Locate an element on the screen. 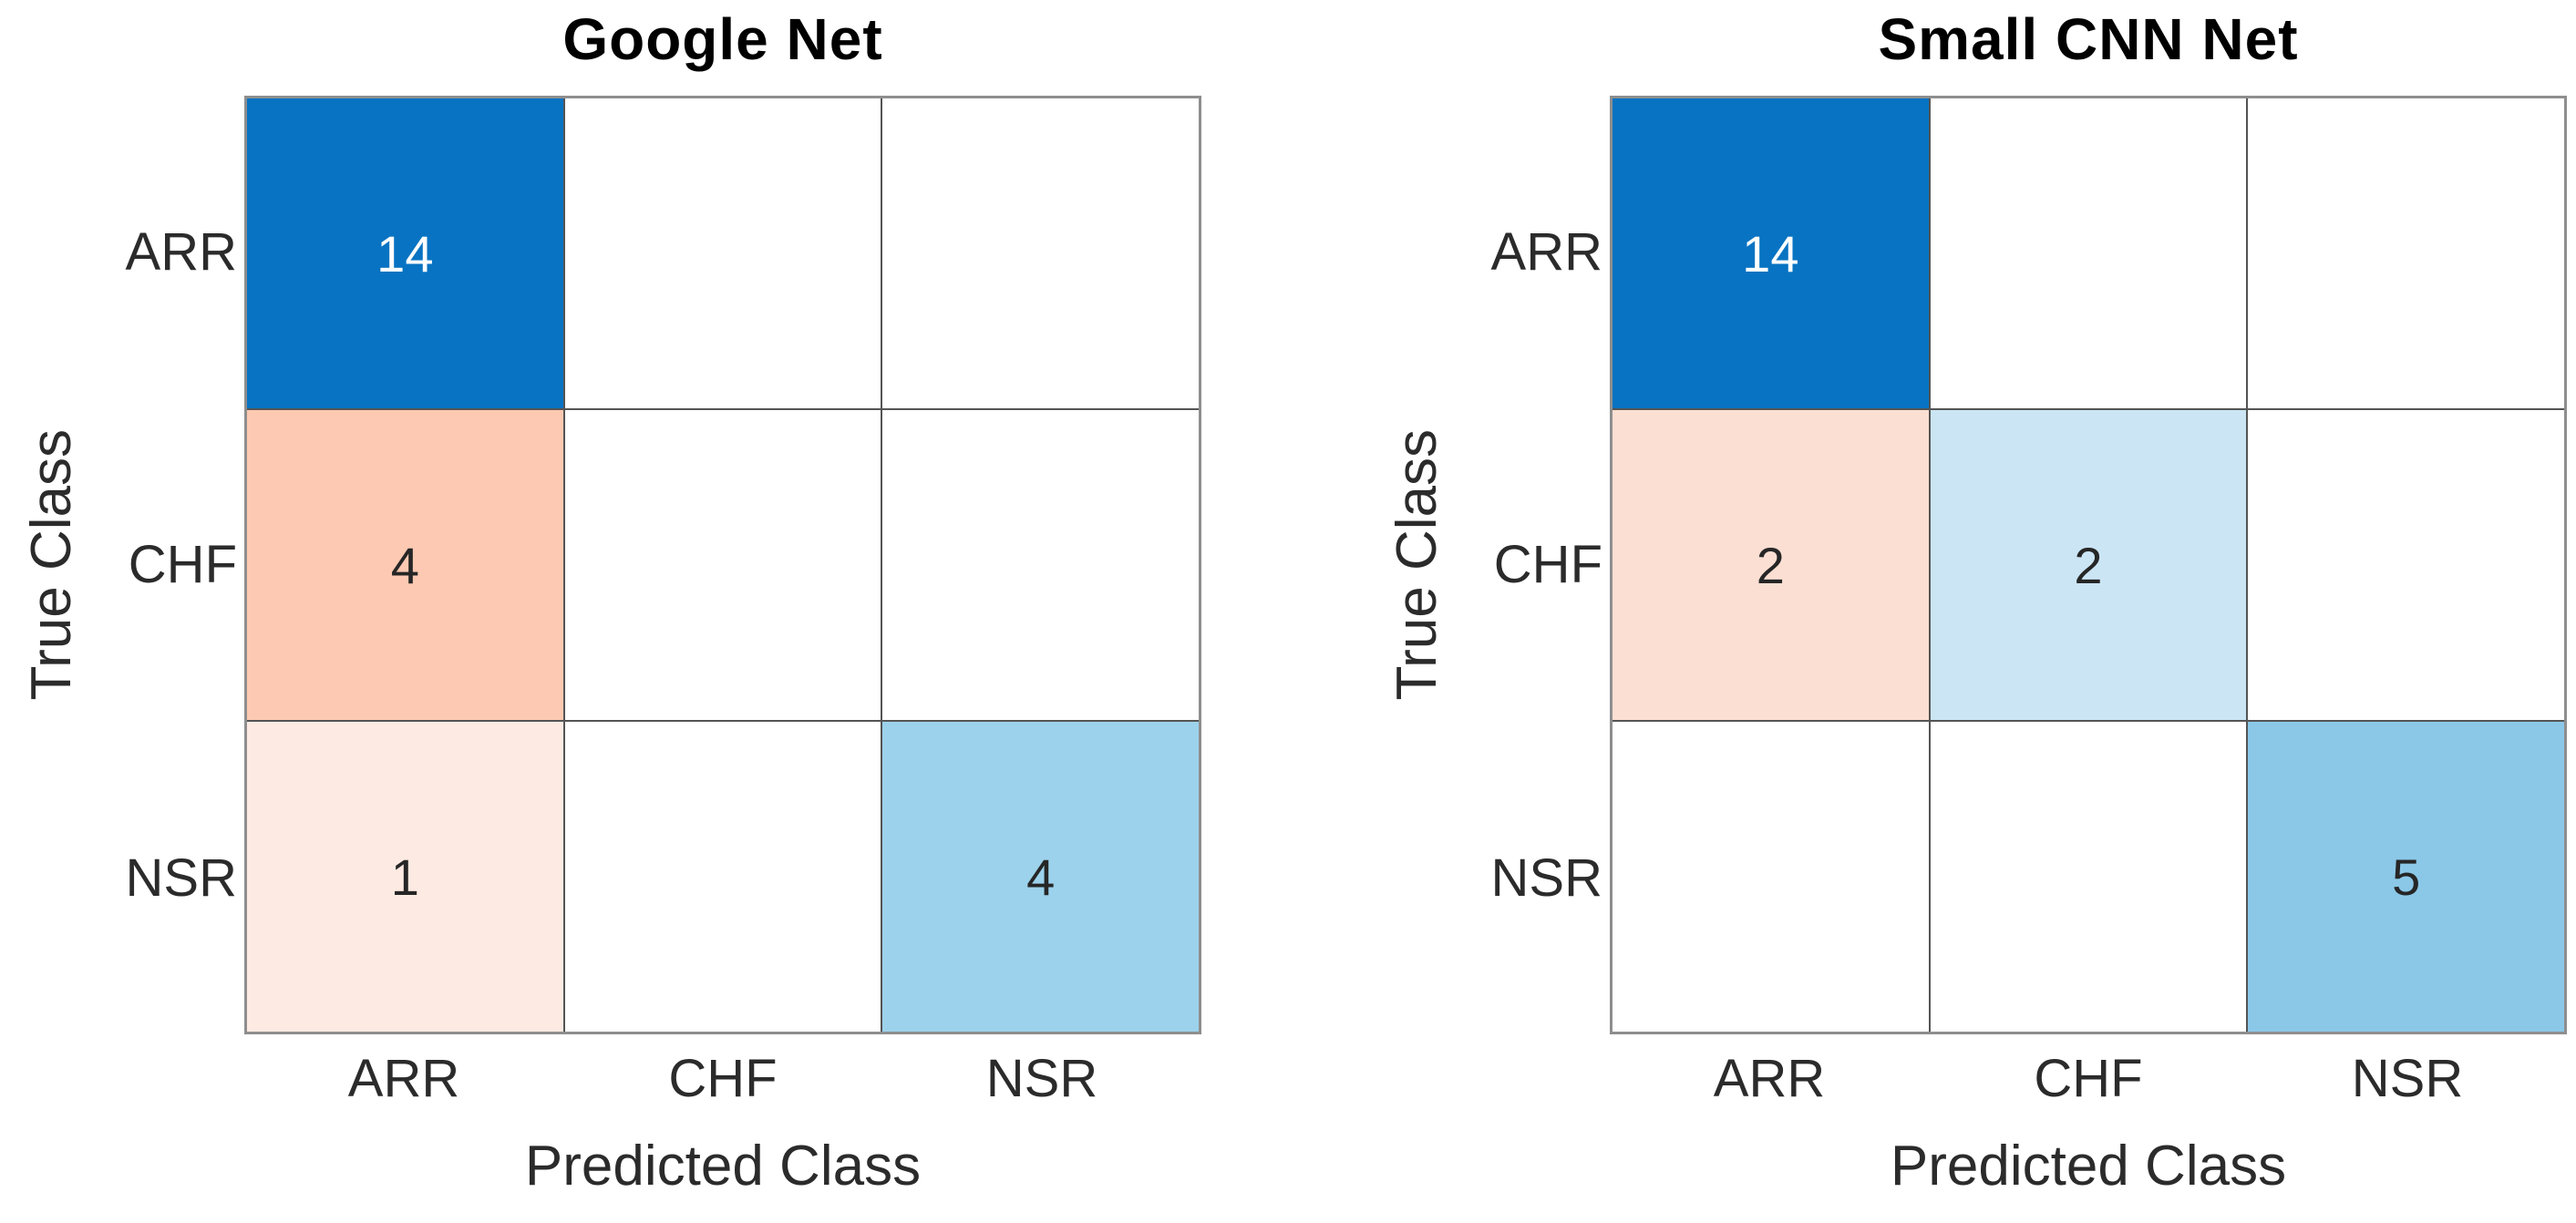 Image resolution: width=2576 pixels, height=1223 pixels. cell-true-nsr-pred-arr is located at coordinates (1771, 877).